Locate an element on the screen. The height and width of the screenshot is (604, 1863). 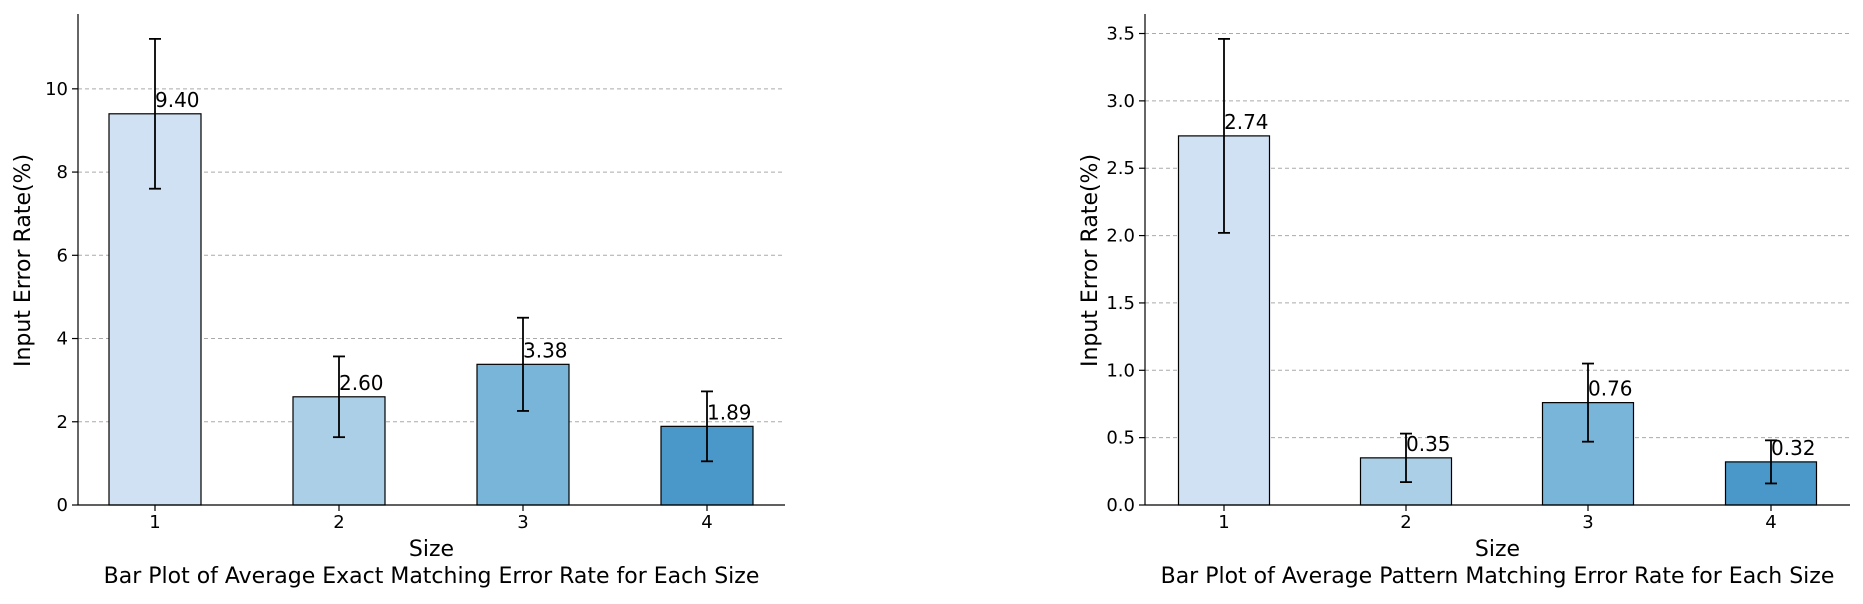
y-tick-label: 2 is located at coordinates (62, 422).